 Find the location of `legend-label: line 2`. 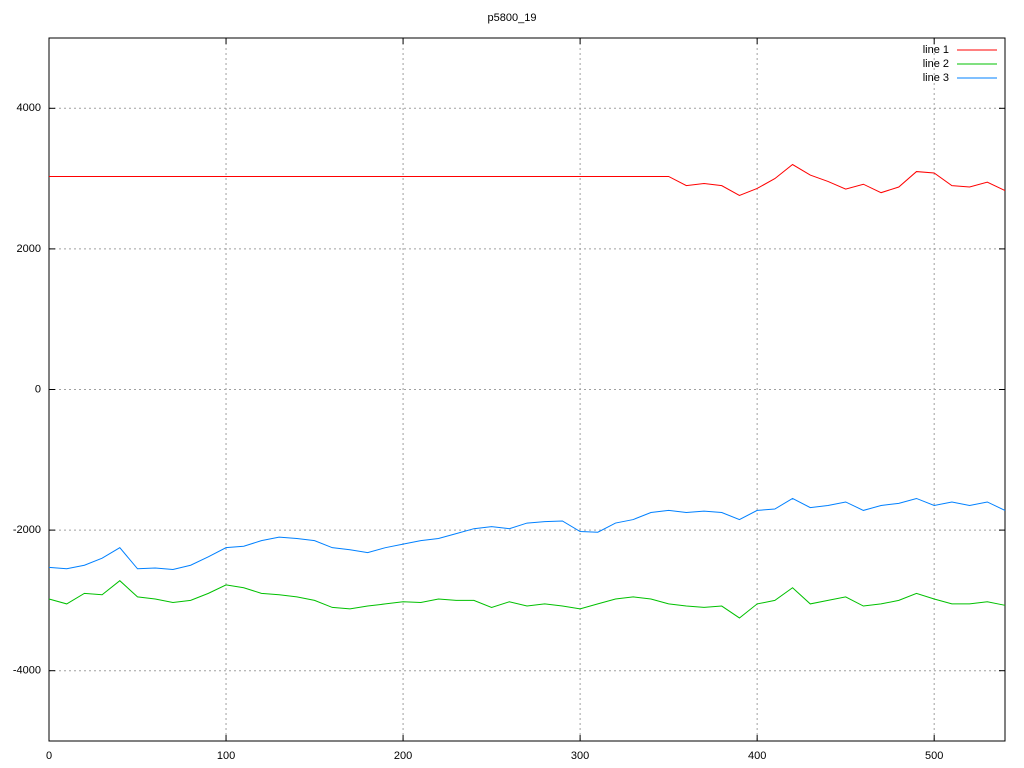

legend-label: line 2 is located at coordinates (936, 64).